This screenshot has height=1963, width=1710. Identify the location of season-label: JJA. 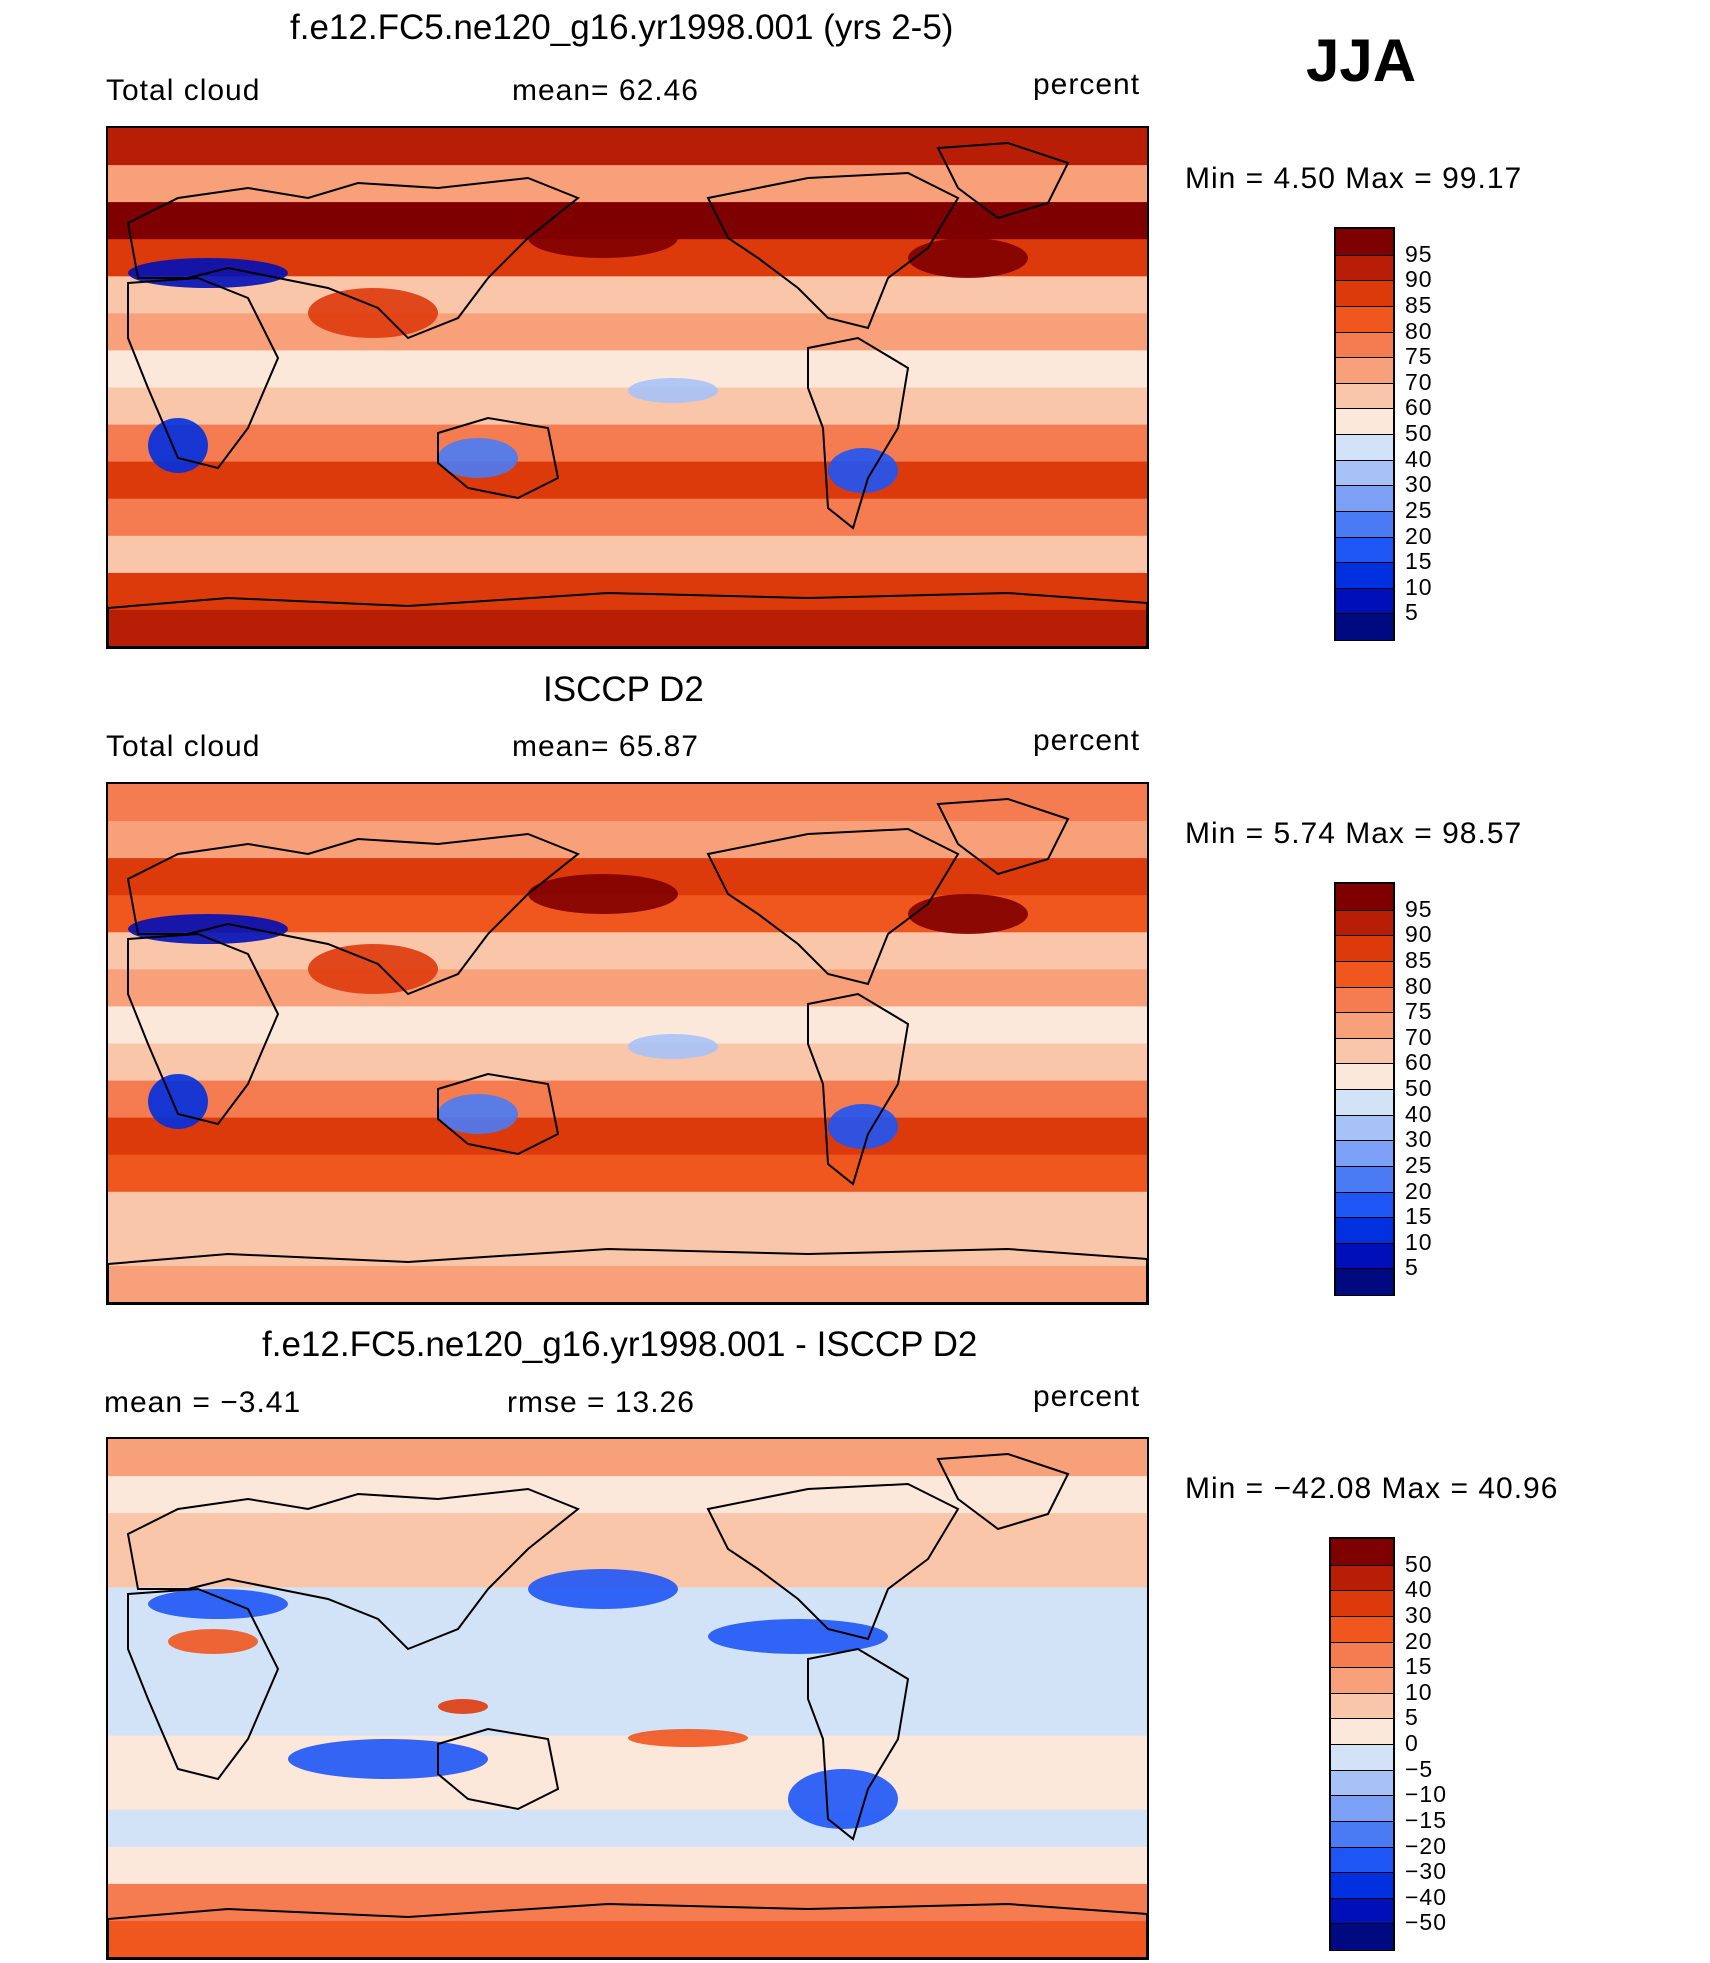
(1361, 60).